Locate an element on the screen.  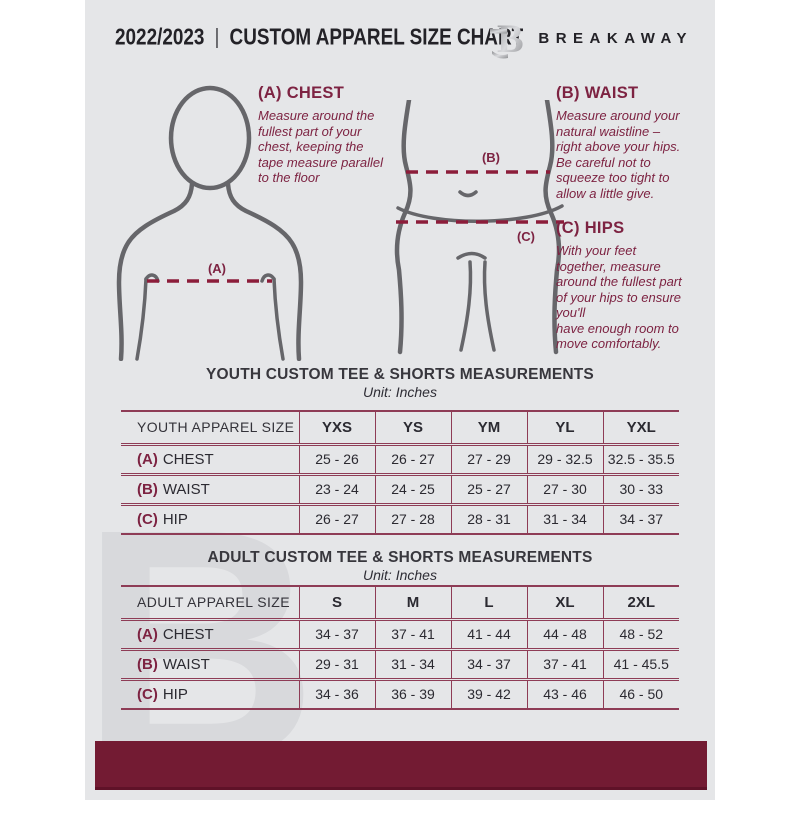
cell-value: 43 - 46 is located at coordinates (564, 693).